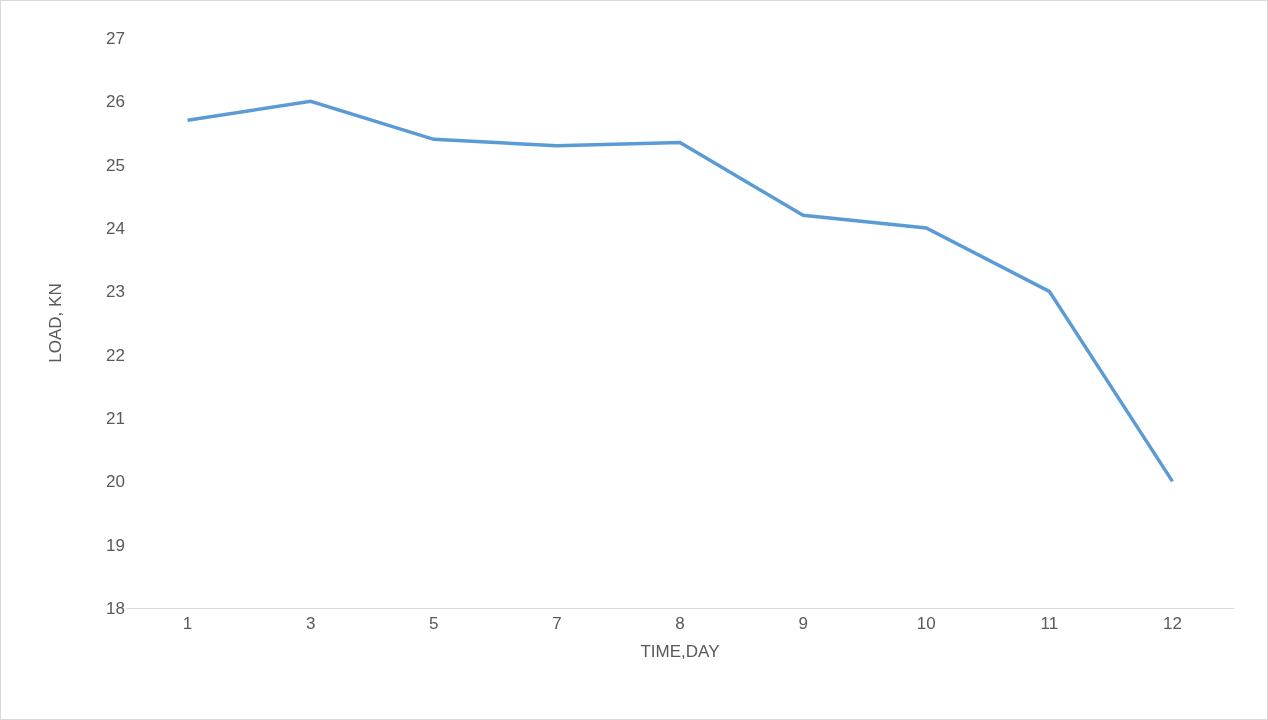  What do you see at coordinates (115, 608) in the screenshot?
I see `y-tick-label: 18` at bounding box center [115, 608].